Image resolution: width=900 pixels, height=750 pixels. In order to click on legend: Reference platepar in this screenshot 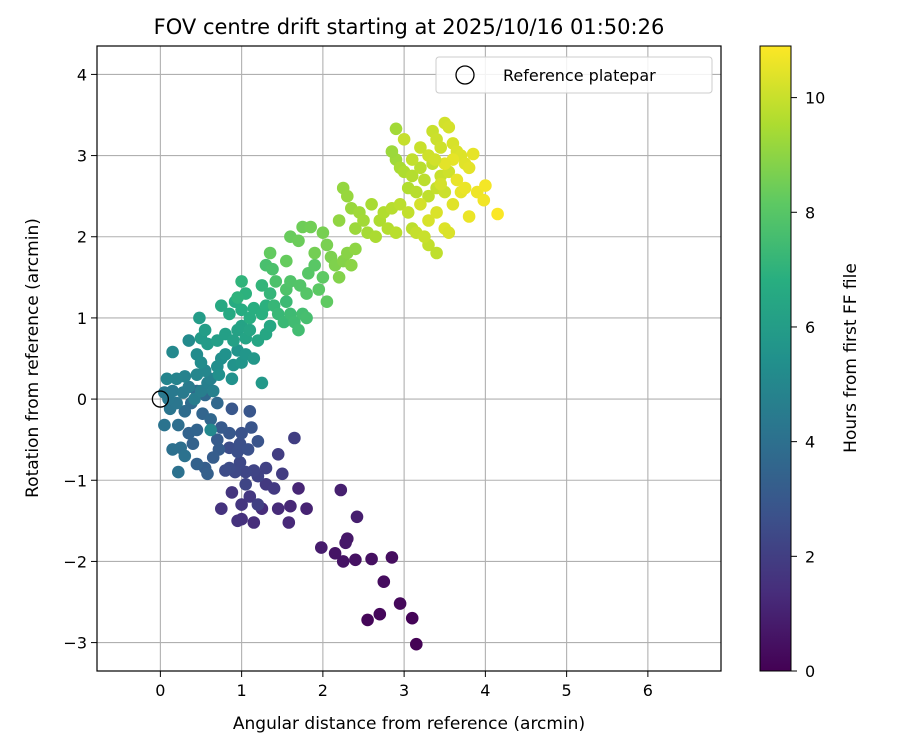, I will do `click(574, 75)`.